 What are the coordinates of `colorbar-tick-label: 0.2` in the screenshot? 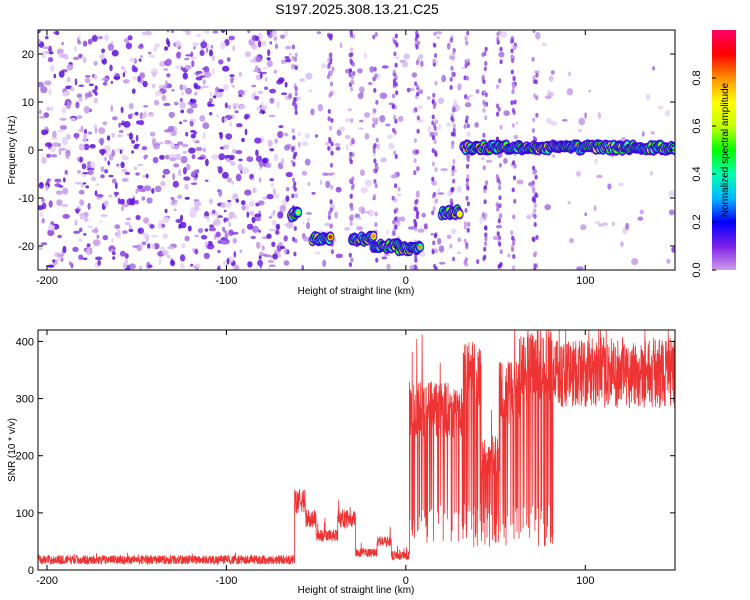 It's located at (697, 221).